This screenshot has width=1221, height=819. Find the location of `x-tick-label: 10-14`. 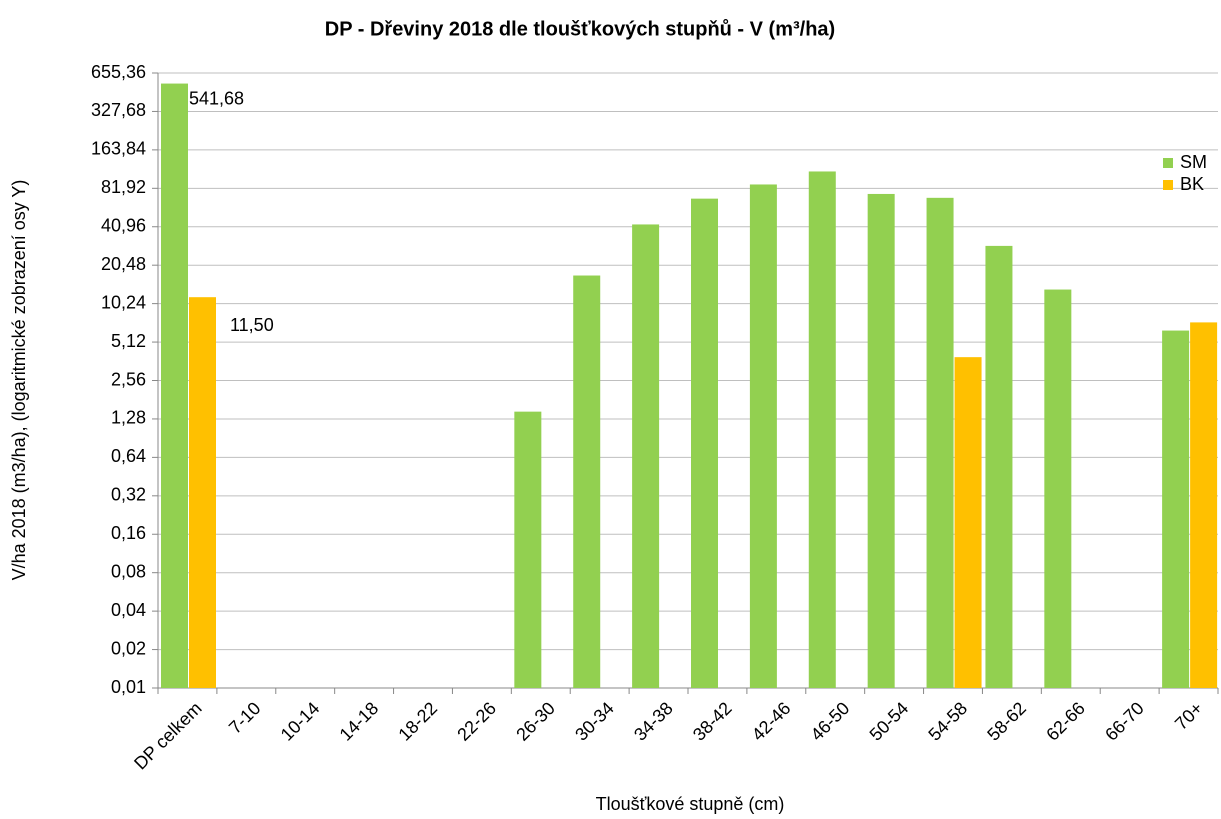

x-tick-label: 10-14 is located at coordinates (300, 721).